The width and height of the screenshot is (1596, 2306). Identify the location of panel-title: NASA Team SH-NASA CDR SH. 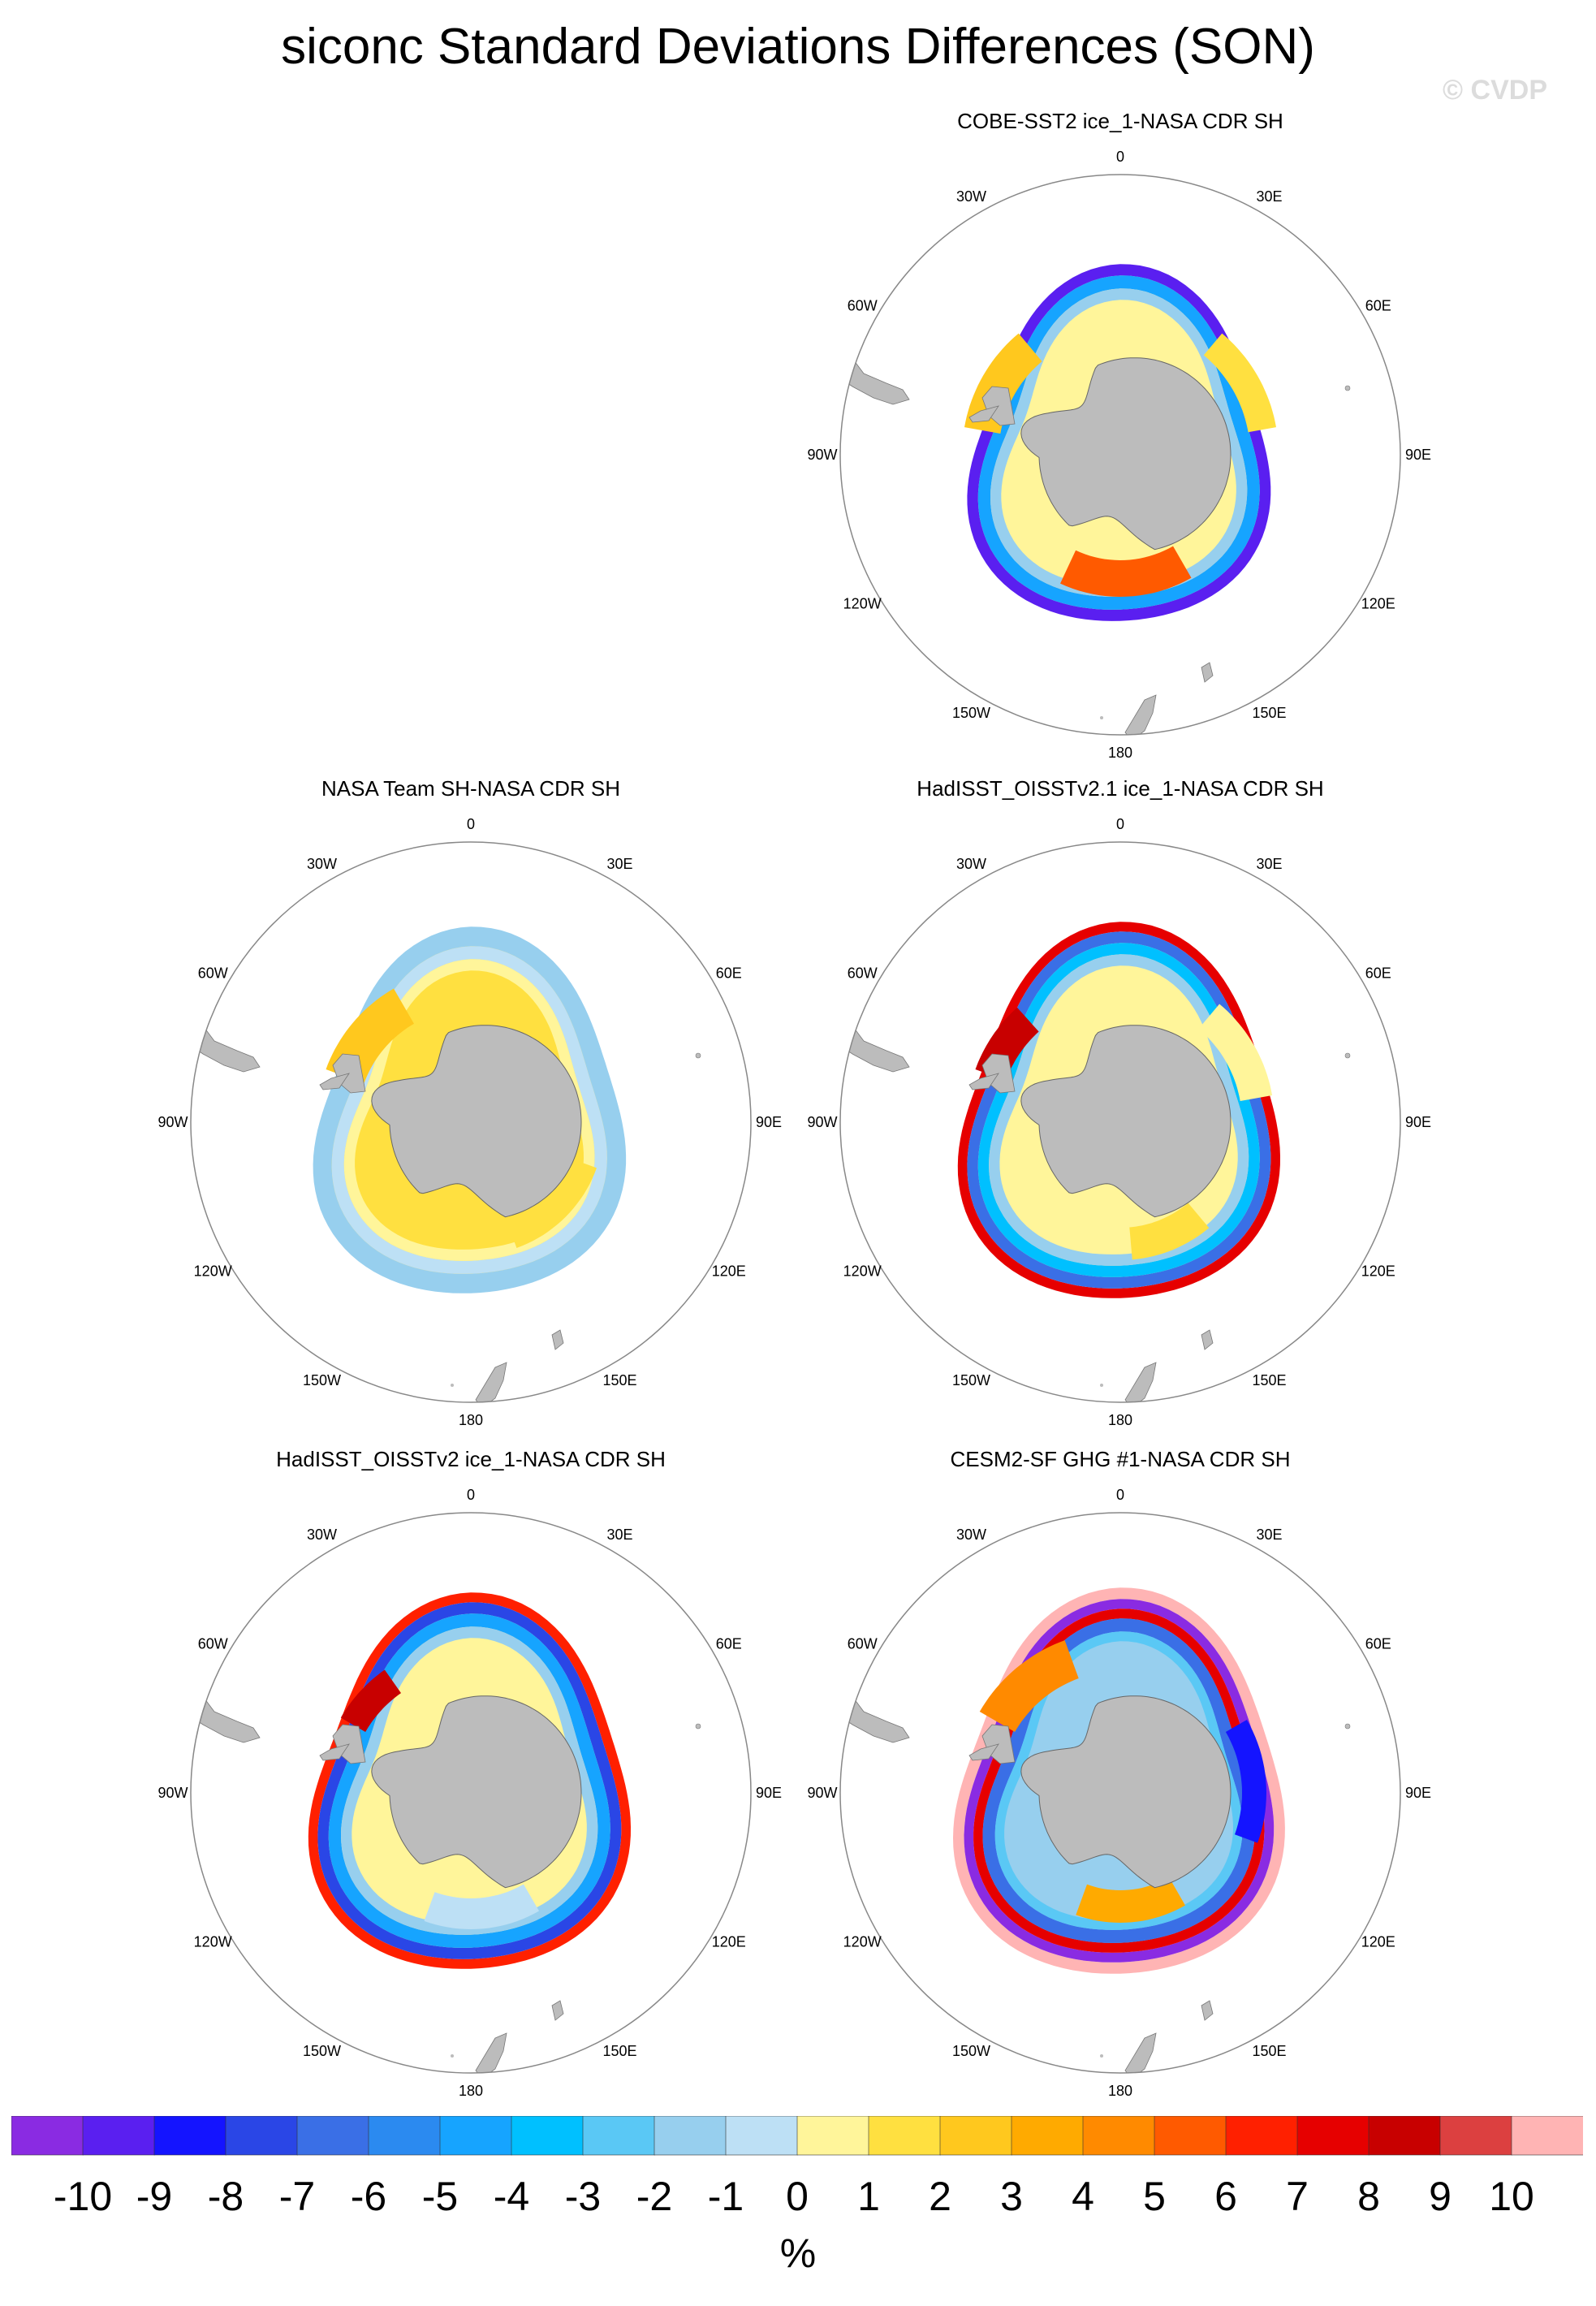
(471, 788).